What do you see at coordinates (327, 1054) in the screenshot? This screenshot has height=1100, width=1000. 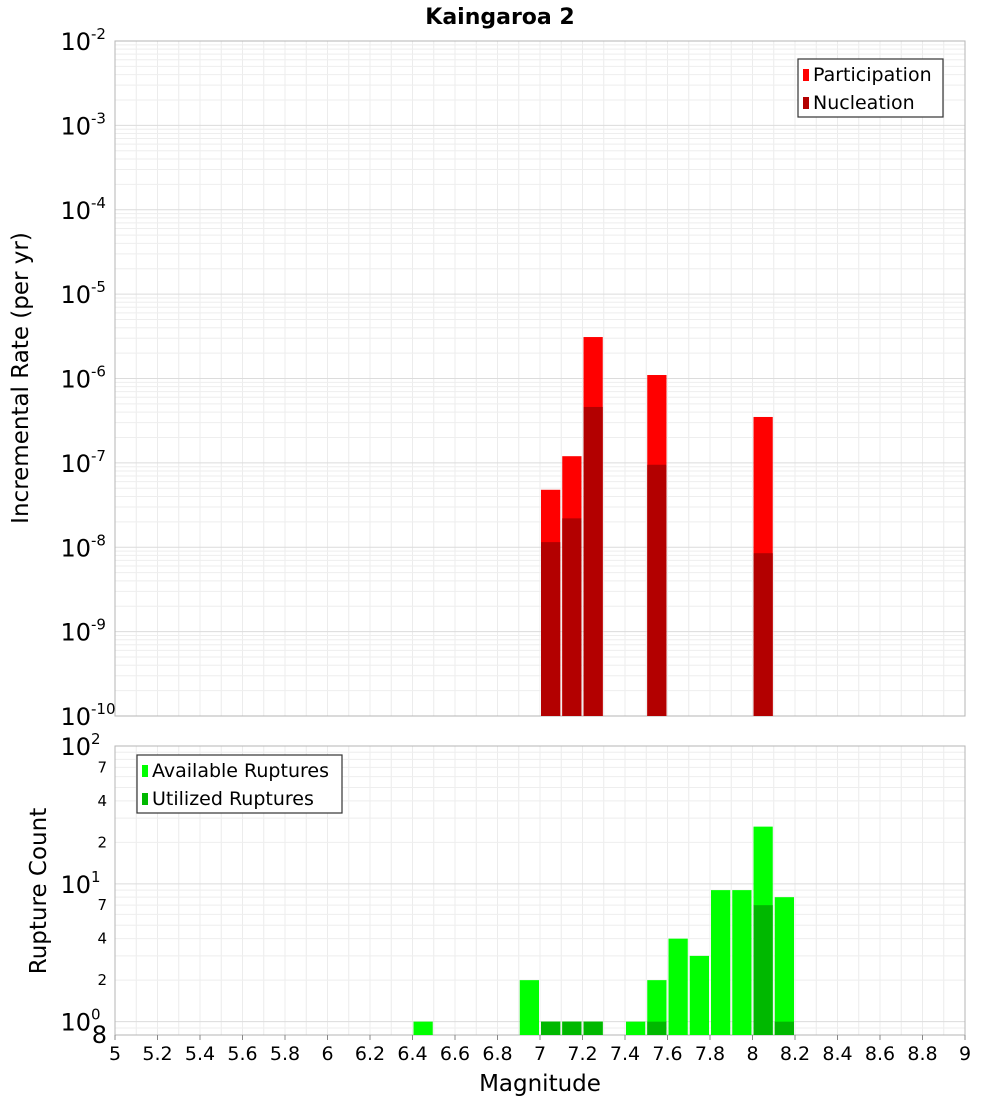 I see `x-tick-label: 6` at bounding box center [327, 1054].